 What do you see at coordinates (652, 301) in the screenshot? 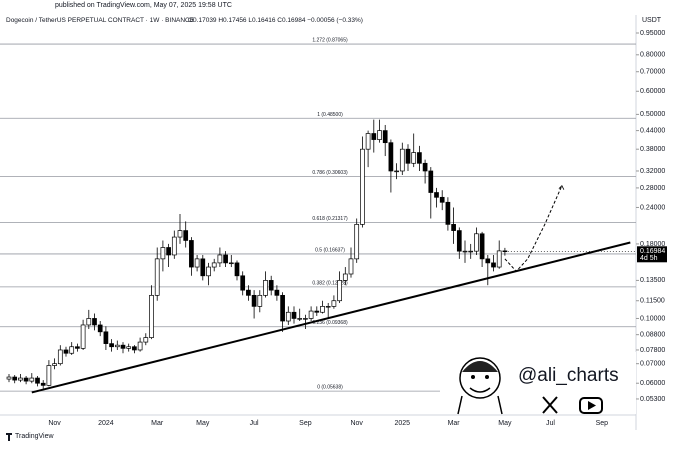
I see `y-tick-label: 0.11500` at bounding box center [652, 301].